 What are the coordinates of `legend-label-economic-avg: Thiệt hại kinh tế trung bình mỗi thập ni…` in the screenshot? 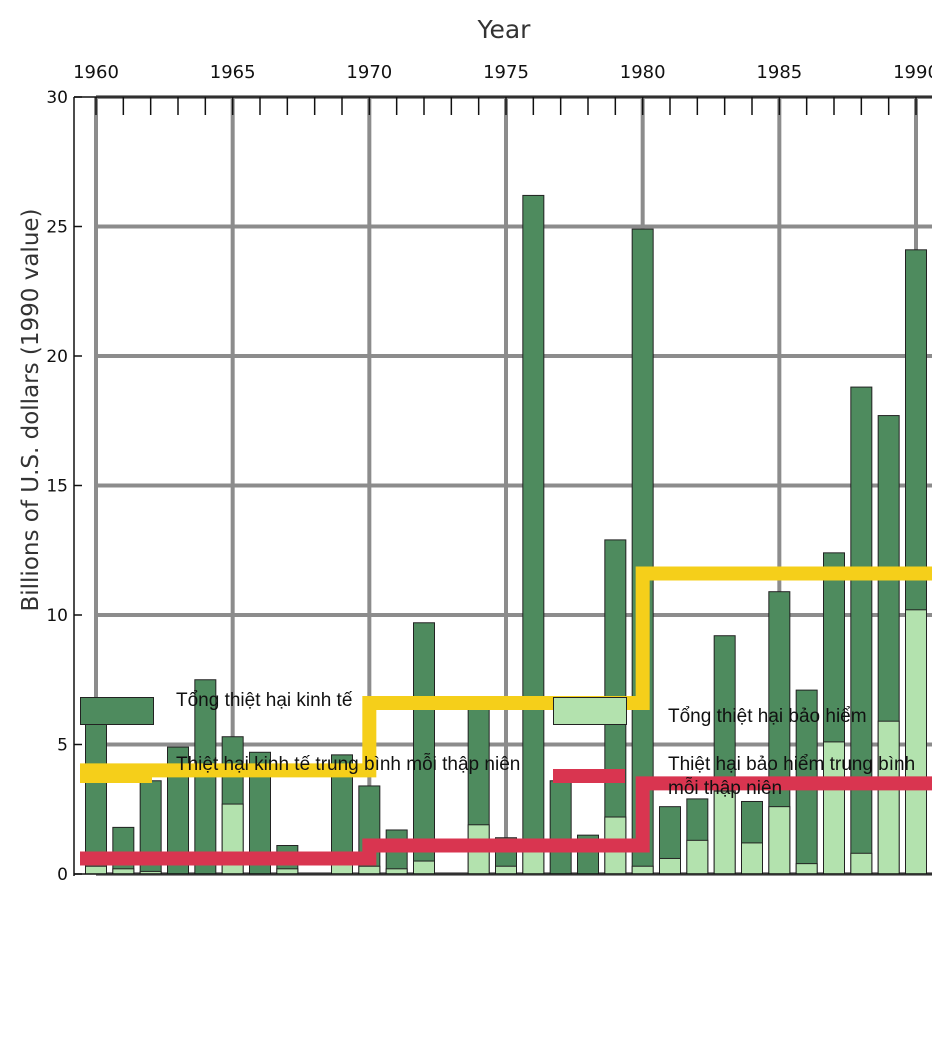 It's located at (348, 764).